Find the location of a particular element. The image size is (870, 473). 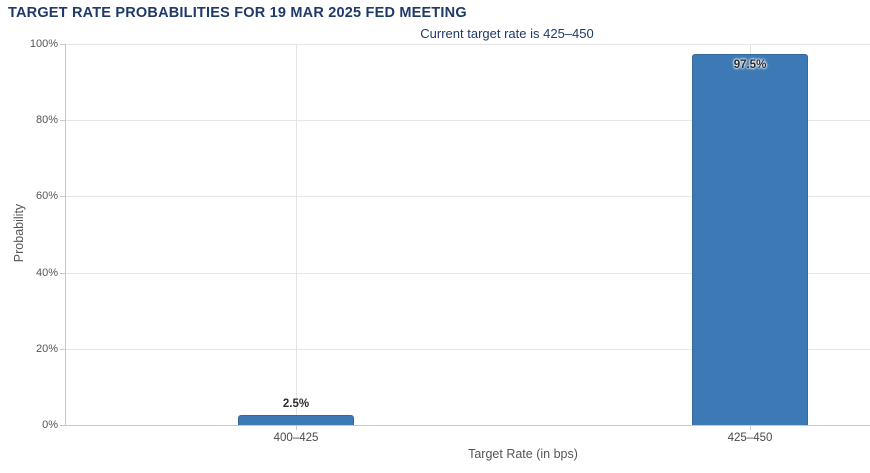

x-axis-title: Target Rate (in bps) is located at coordinates (523, 454).